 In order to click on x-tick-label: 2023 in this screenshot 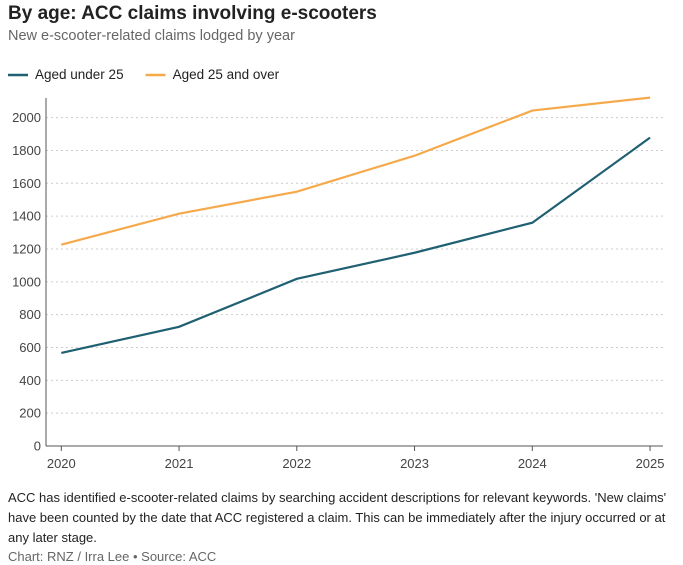, I will do `click(414, 463)`.